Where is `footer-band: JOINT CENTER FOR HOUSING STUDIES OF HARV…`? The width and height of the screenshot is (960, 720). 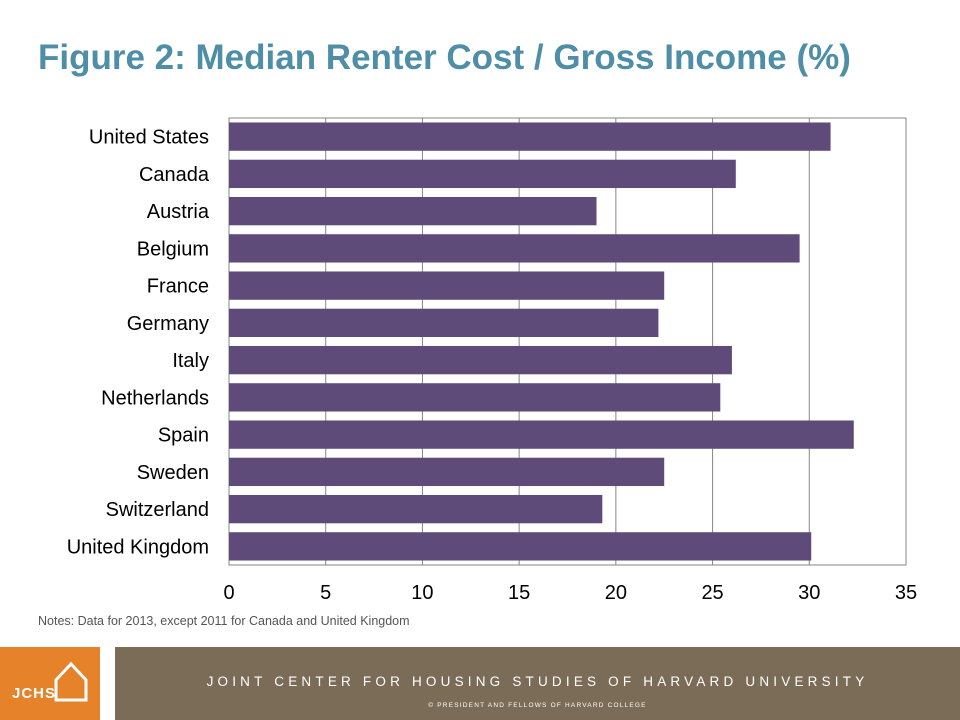 footer-band: JOINT CENTER FOR HOUSING STUDIES OF HARV… is located at coordinates (537, 683).